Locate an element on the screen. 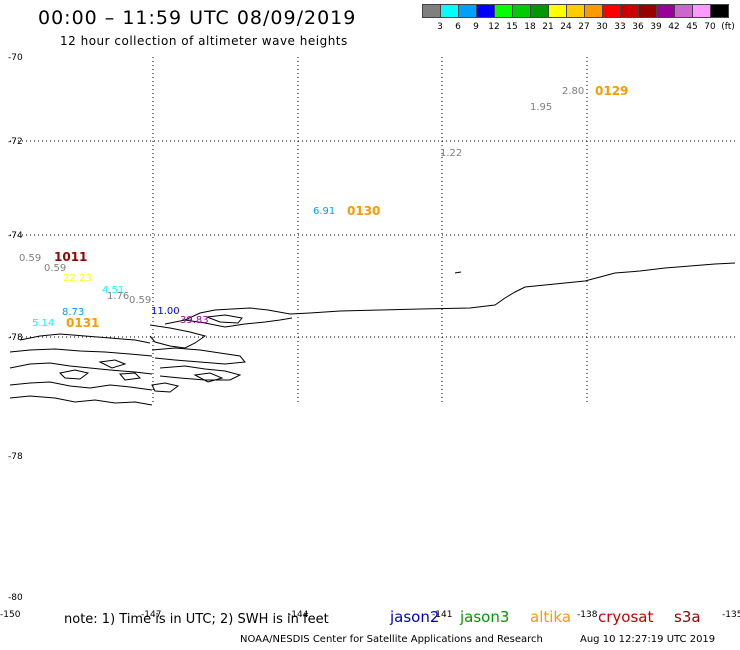  lat-label: -80 is located at coordinates (15, 598).